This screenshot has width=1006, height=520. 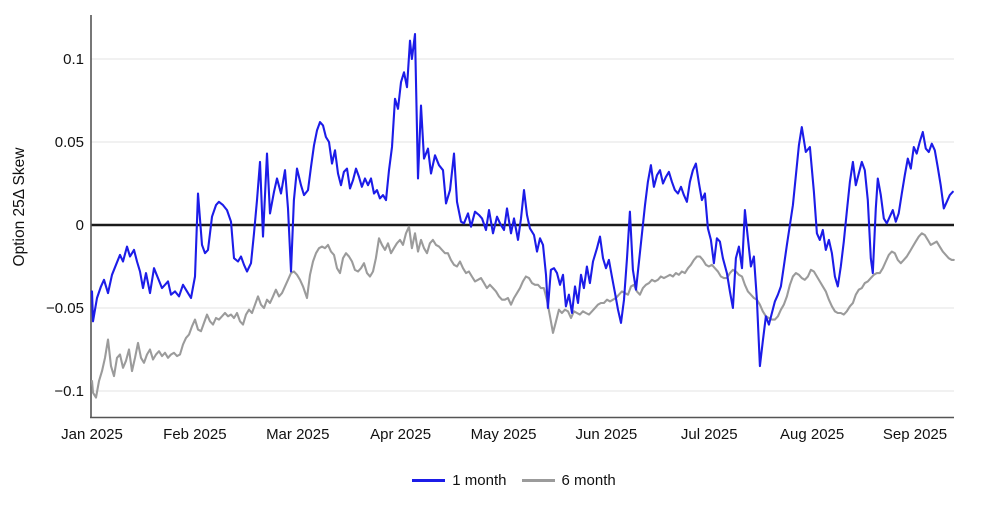 I want to click on x-tick-label: Apr 2025, so click(x=400, y=434).